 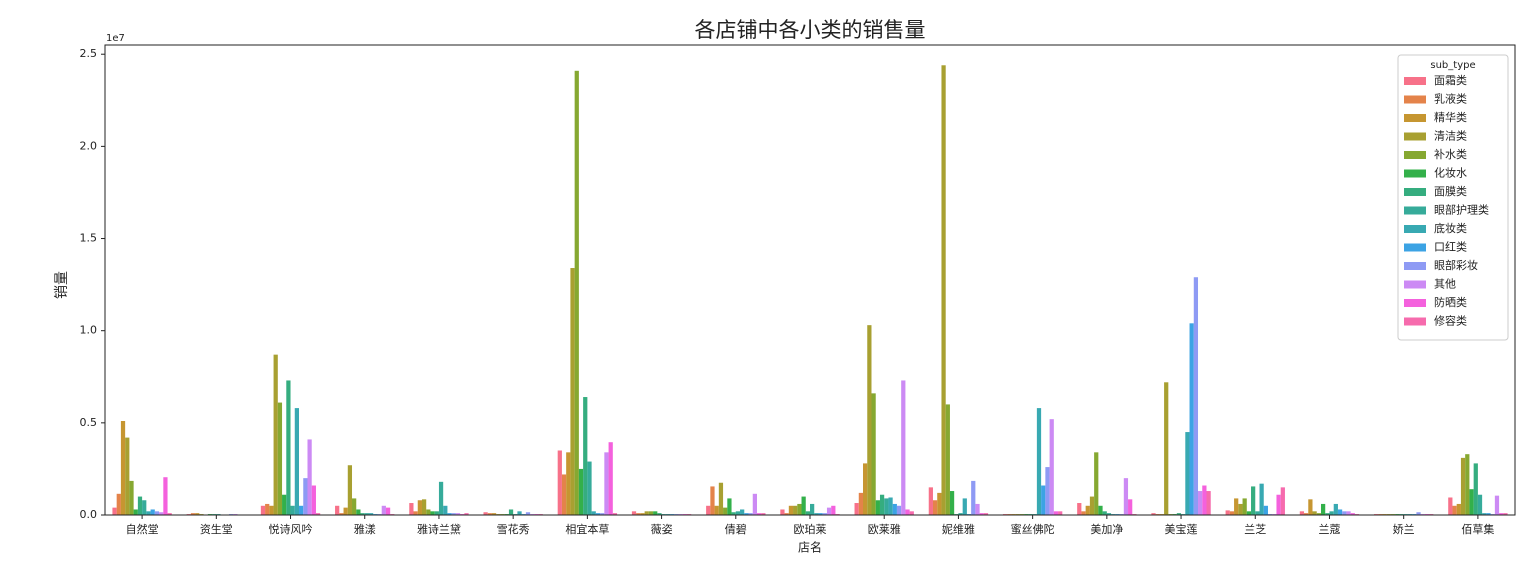 I want to click on x-tick-label: 雅漾, so click(x=365, y=529).